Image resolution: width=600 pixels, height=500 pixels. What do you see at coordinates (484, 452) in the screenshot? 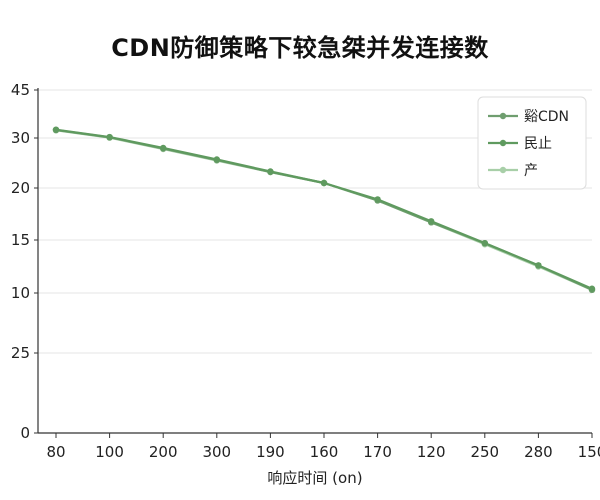
I see `x-tick-label-8: 250` at bounding box center [484, 452].